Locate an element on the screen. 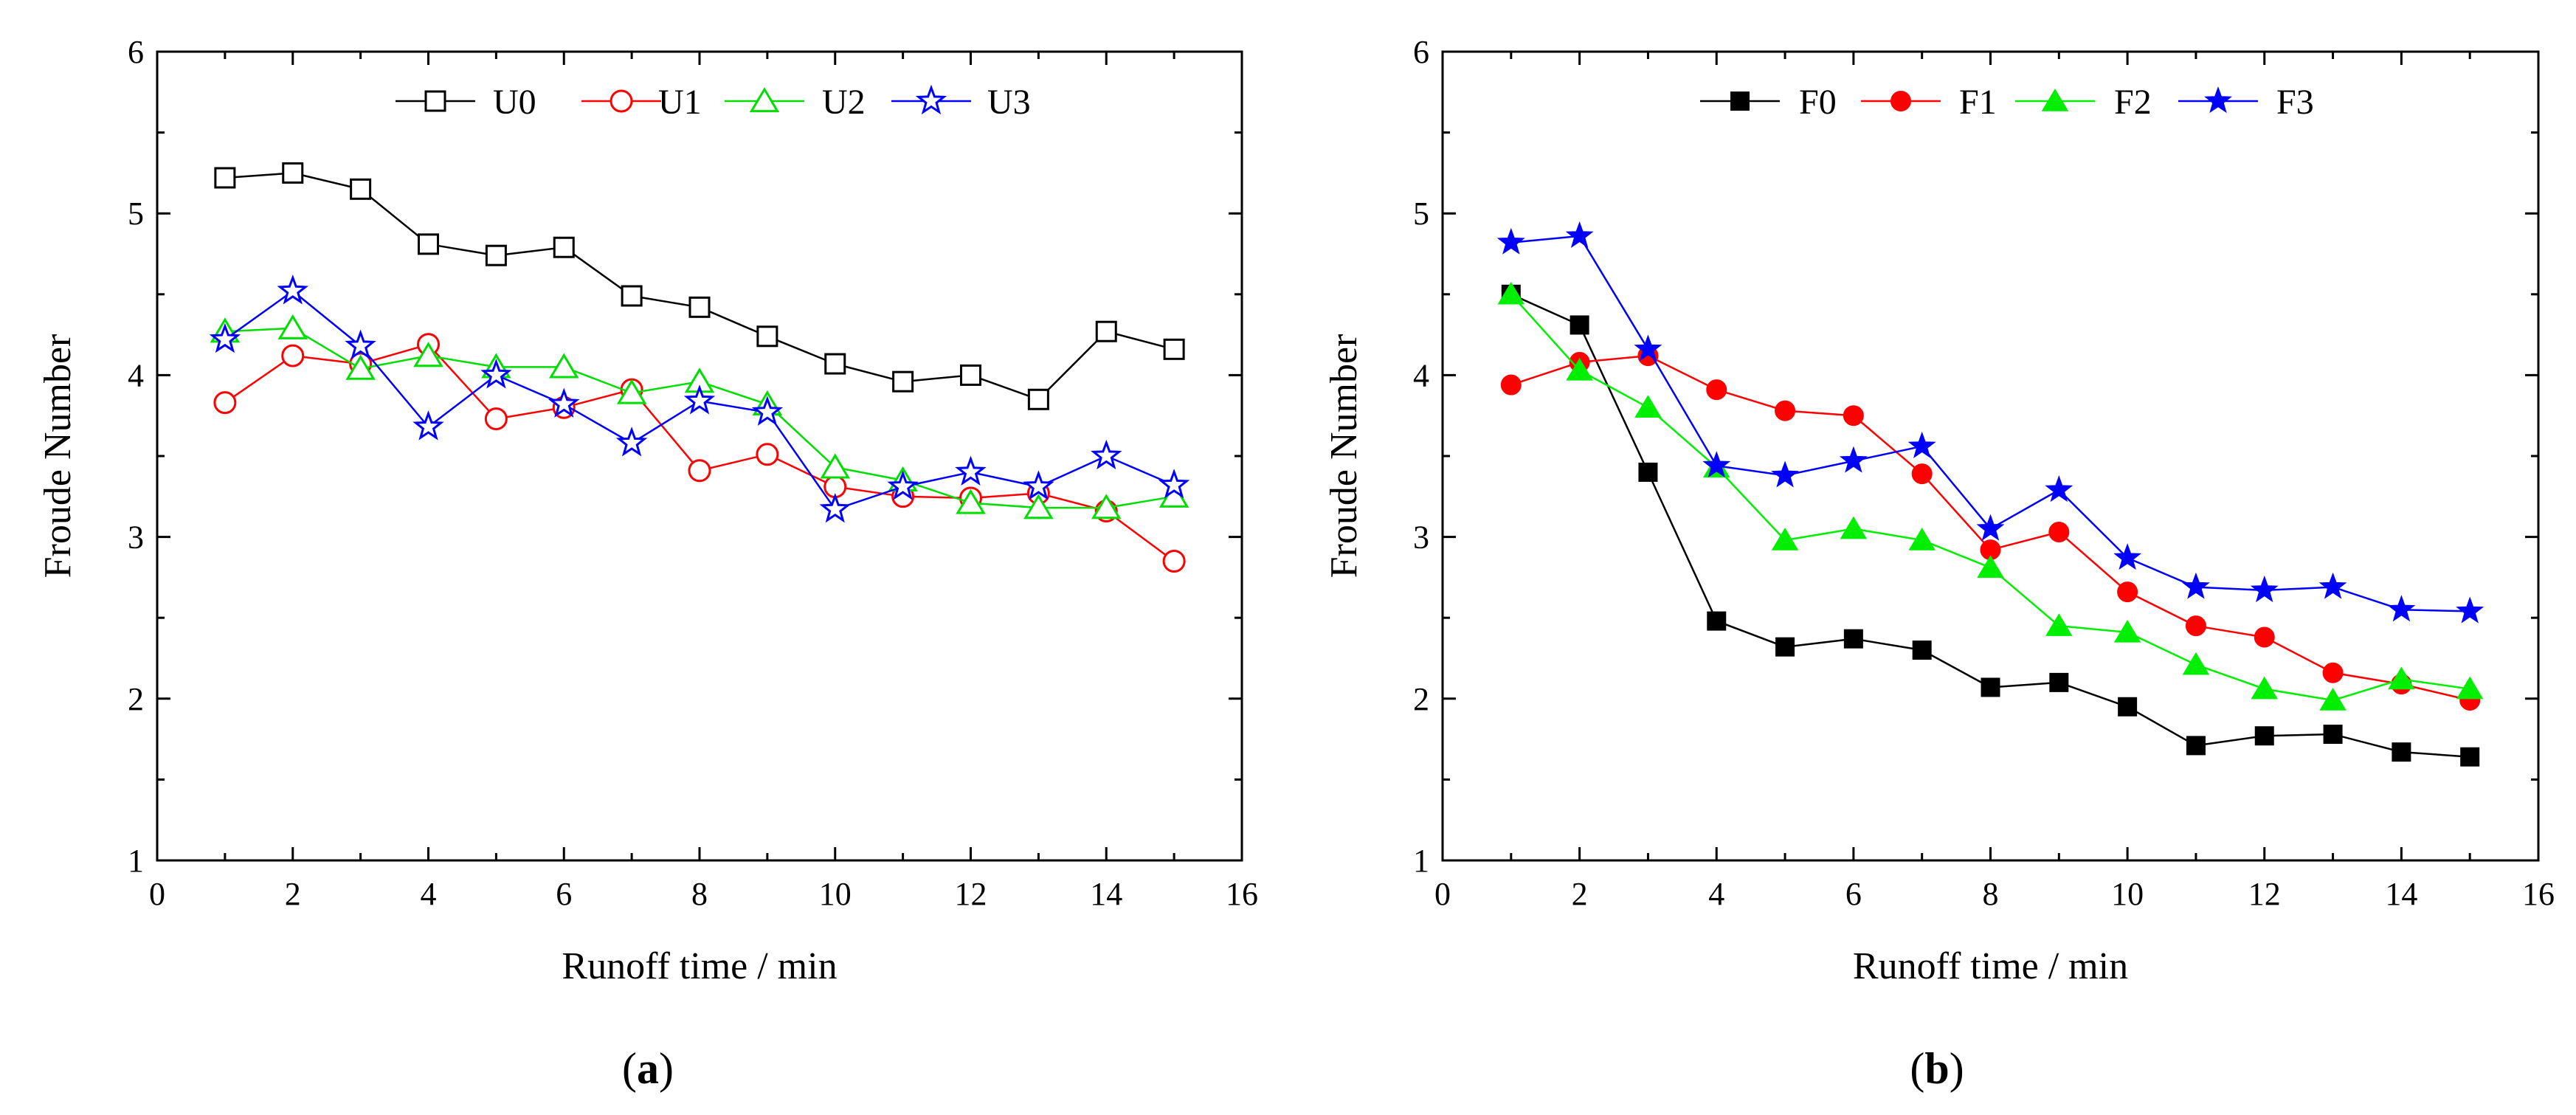 Image resolution: width=2576 pixels, height=1115 pixels. x-tick-label: 6 is located at coordinates (564, 894).